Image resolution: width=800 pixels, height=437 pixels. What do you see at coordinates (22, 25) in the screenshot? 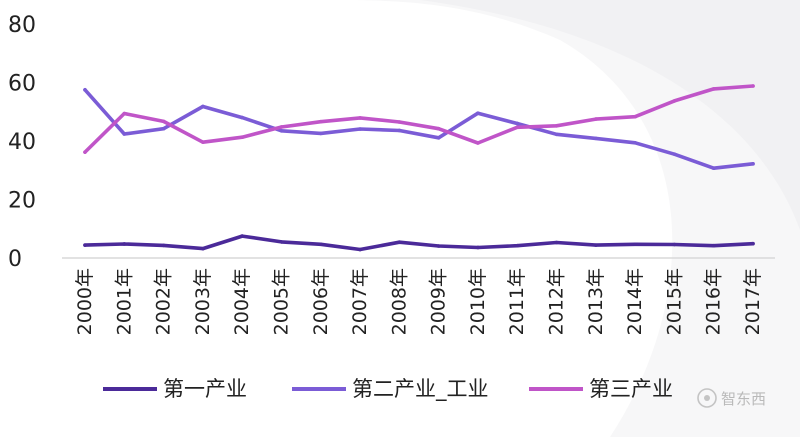
I see `y-tick-label: 80` at bounding box center [22, 25].